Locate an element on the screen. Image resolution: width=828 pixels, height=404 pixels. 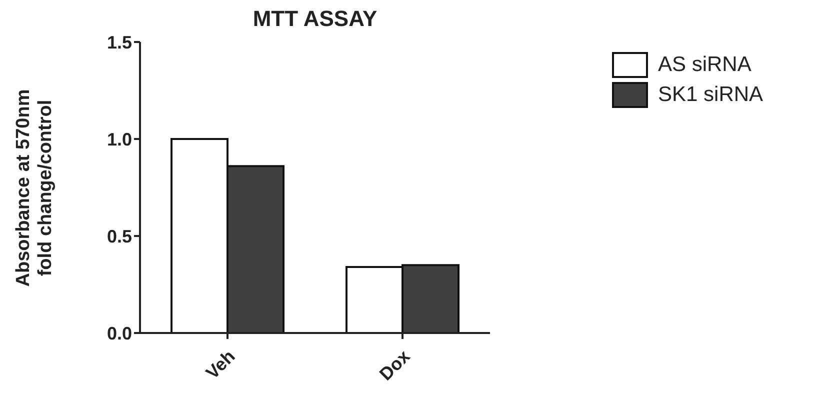
chart-title: MTT ASSAY is located at coordinates (315, 19).